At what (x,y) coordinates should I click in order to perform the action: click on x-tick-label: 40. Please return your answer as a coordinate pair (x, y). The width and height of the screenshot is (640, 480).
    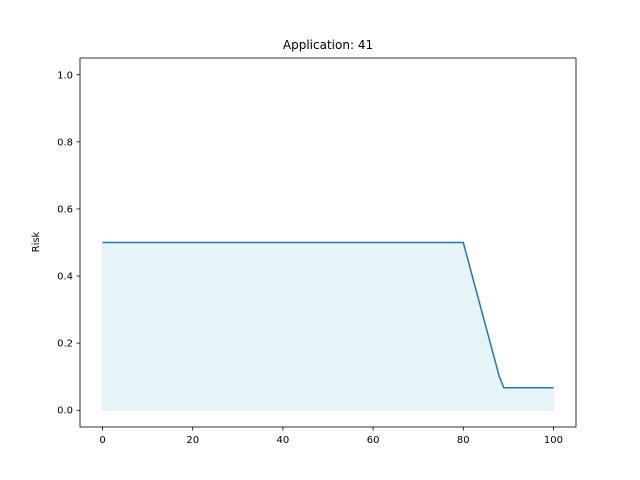
    Looking at the image, I should click on (283, 440).